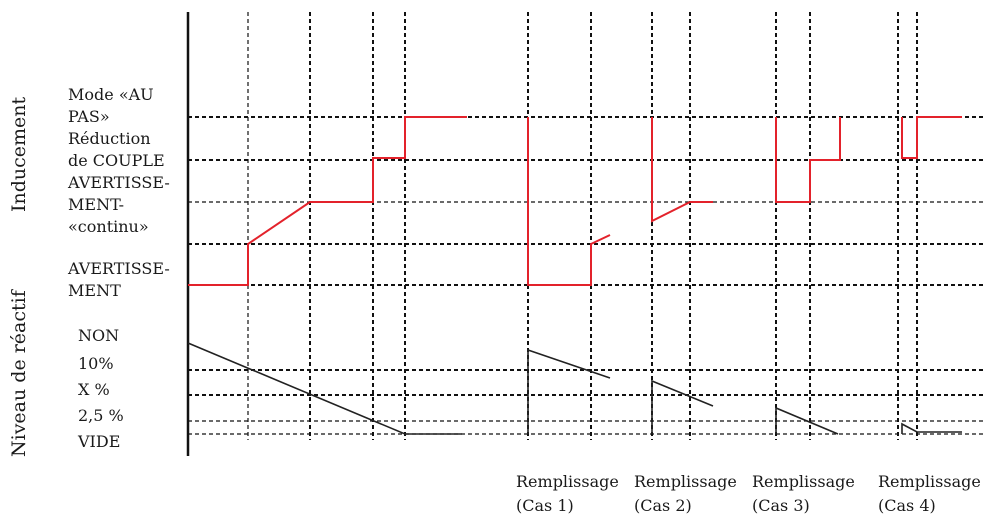 The width and height of the screenshot is (988, 521). Describe the element at coordinates (931, 137) in the screenshot. I see `inducement-trace-case4` at that location.